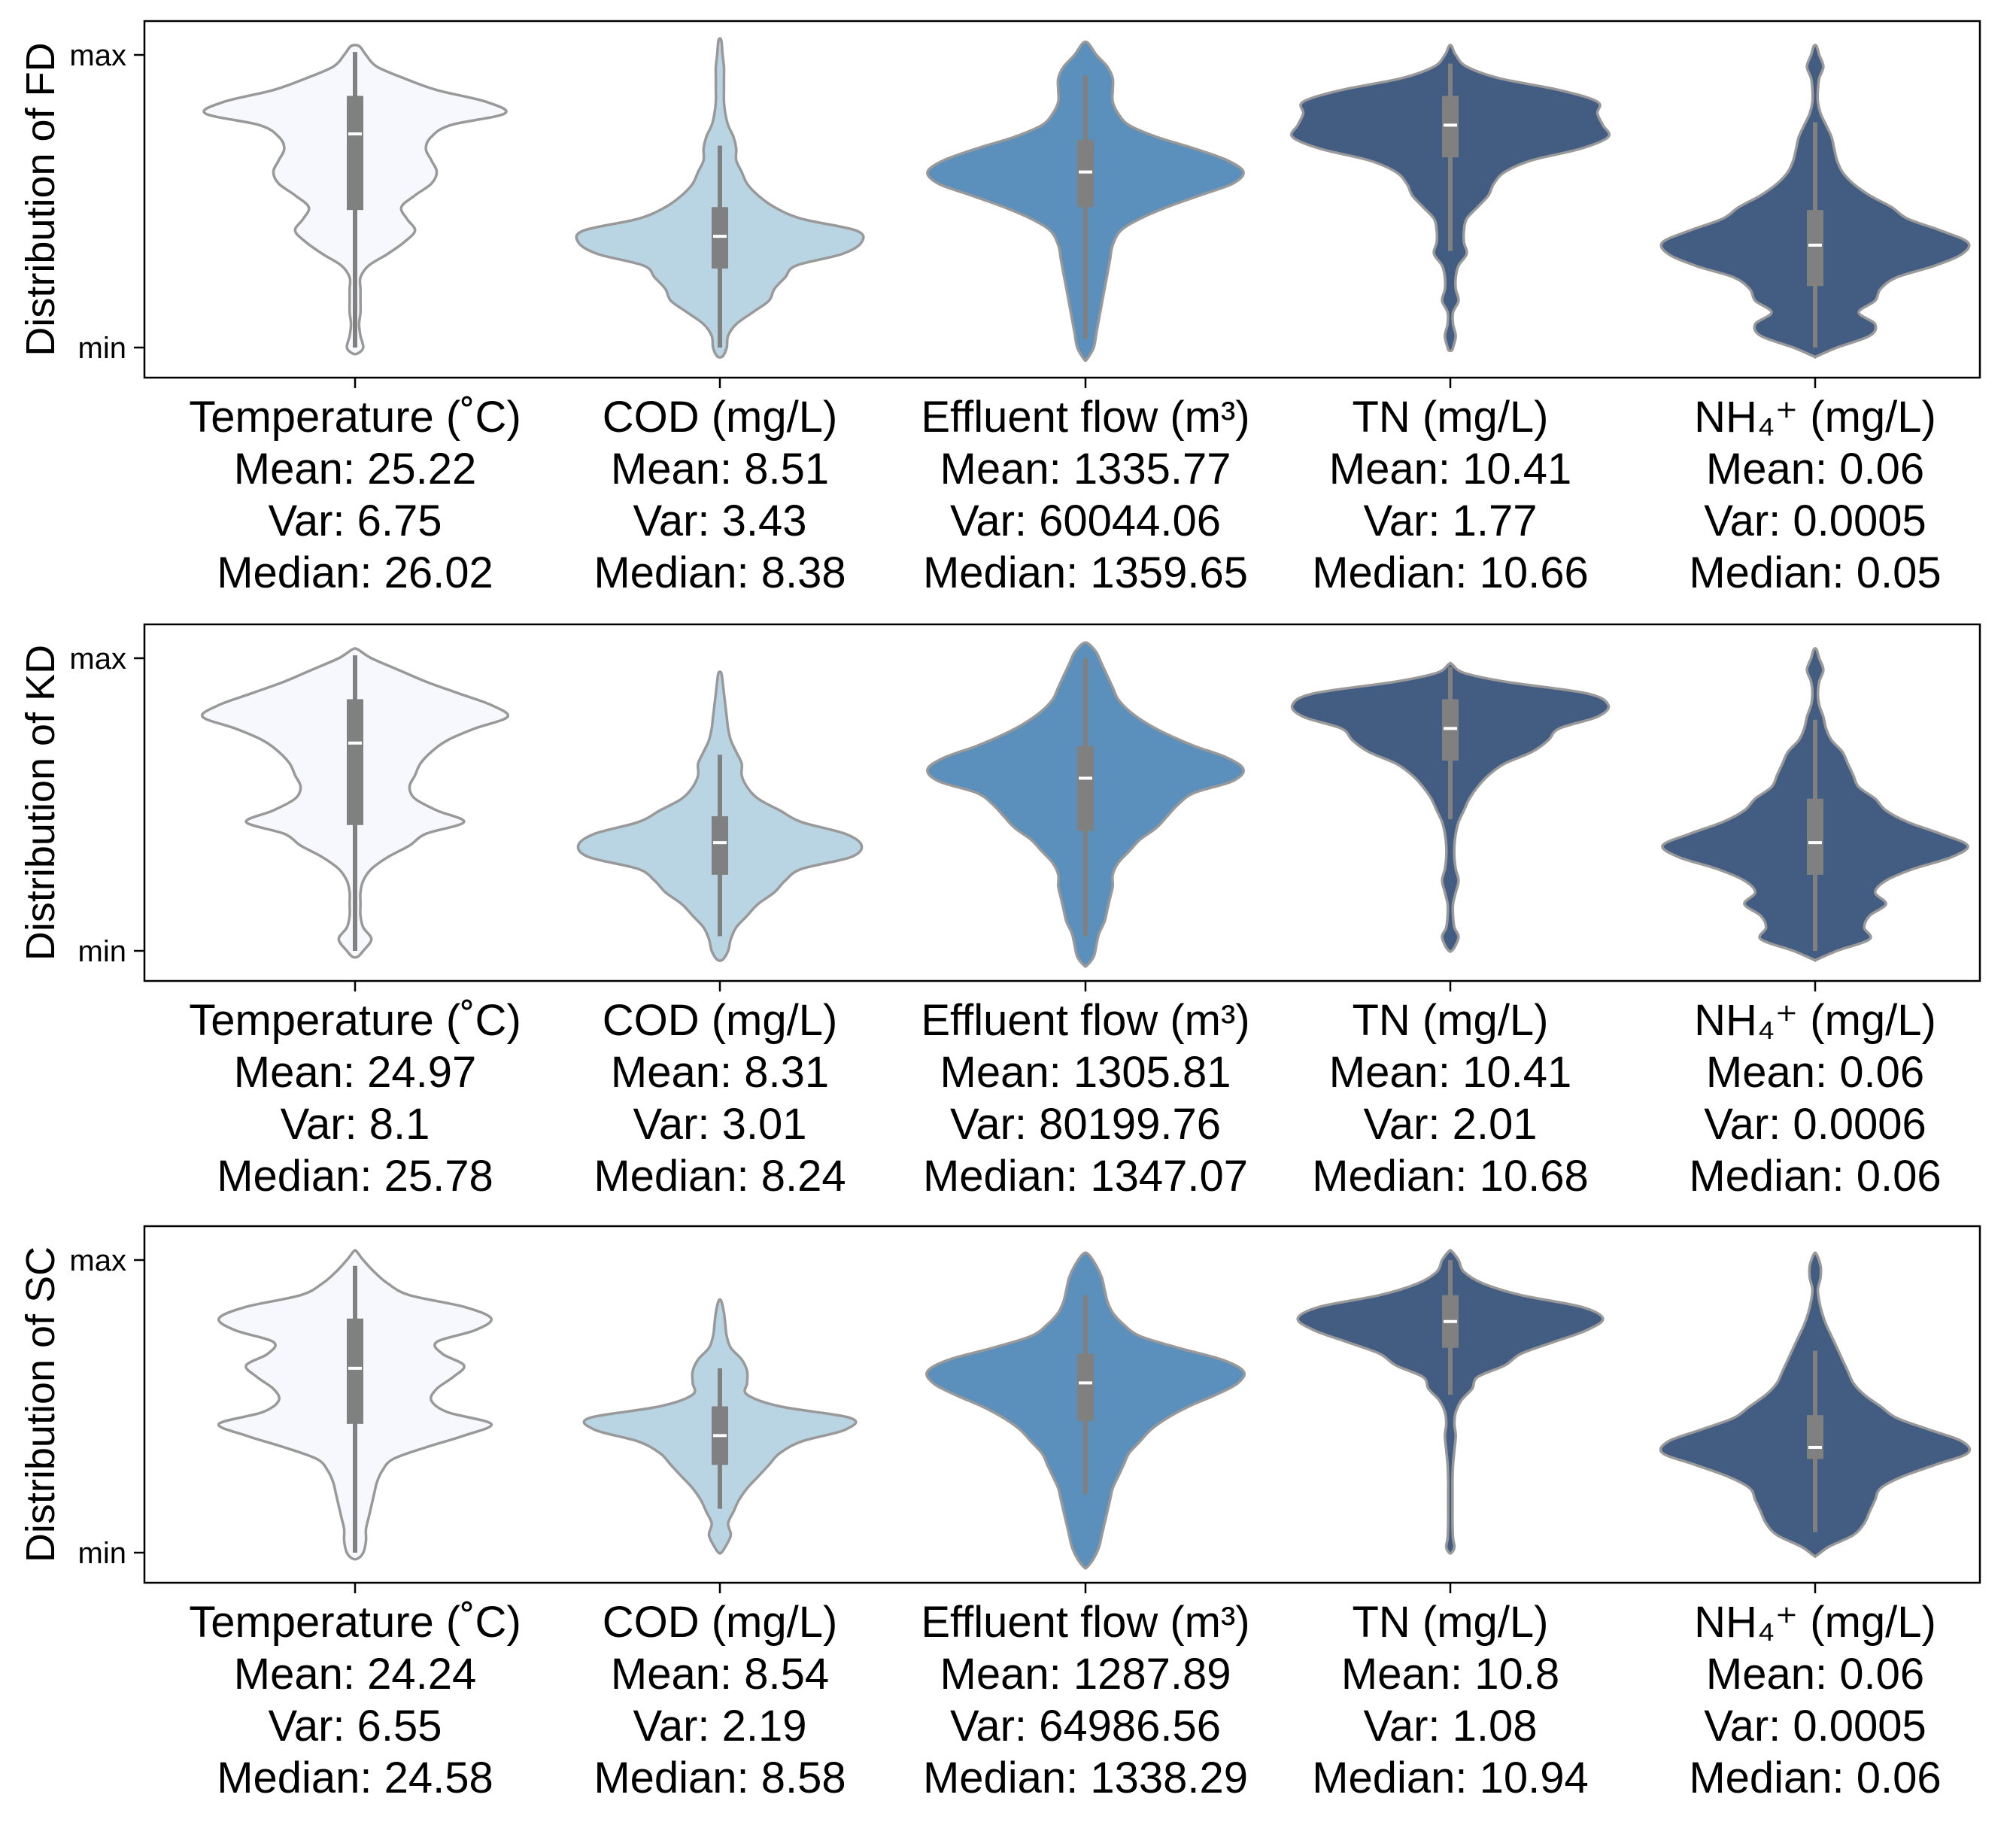 Image resolution: width=2016 pixels, height=1831 pixels. Describe the element at coordinates (355, 573) in the screenshot. I see `x-stat-label: Median: 26.02` at that location.